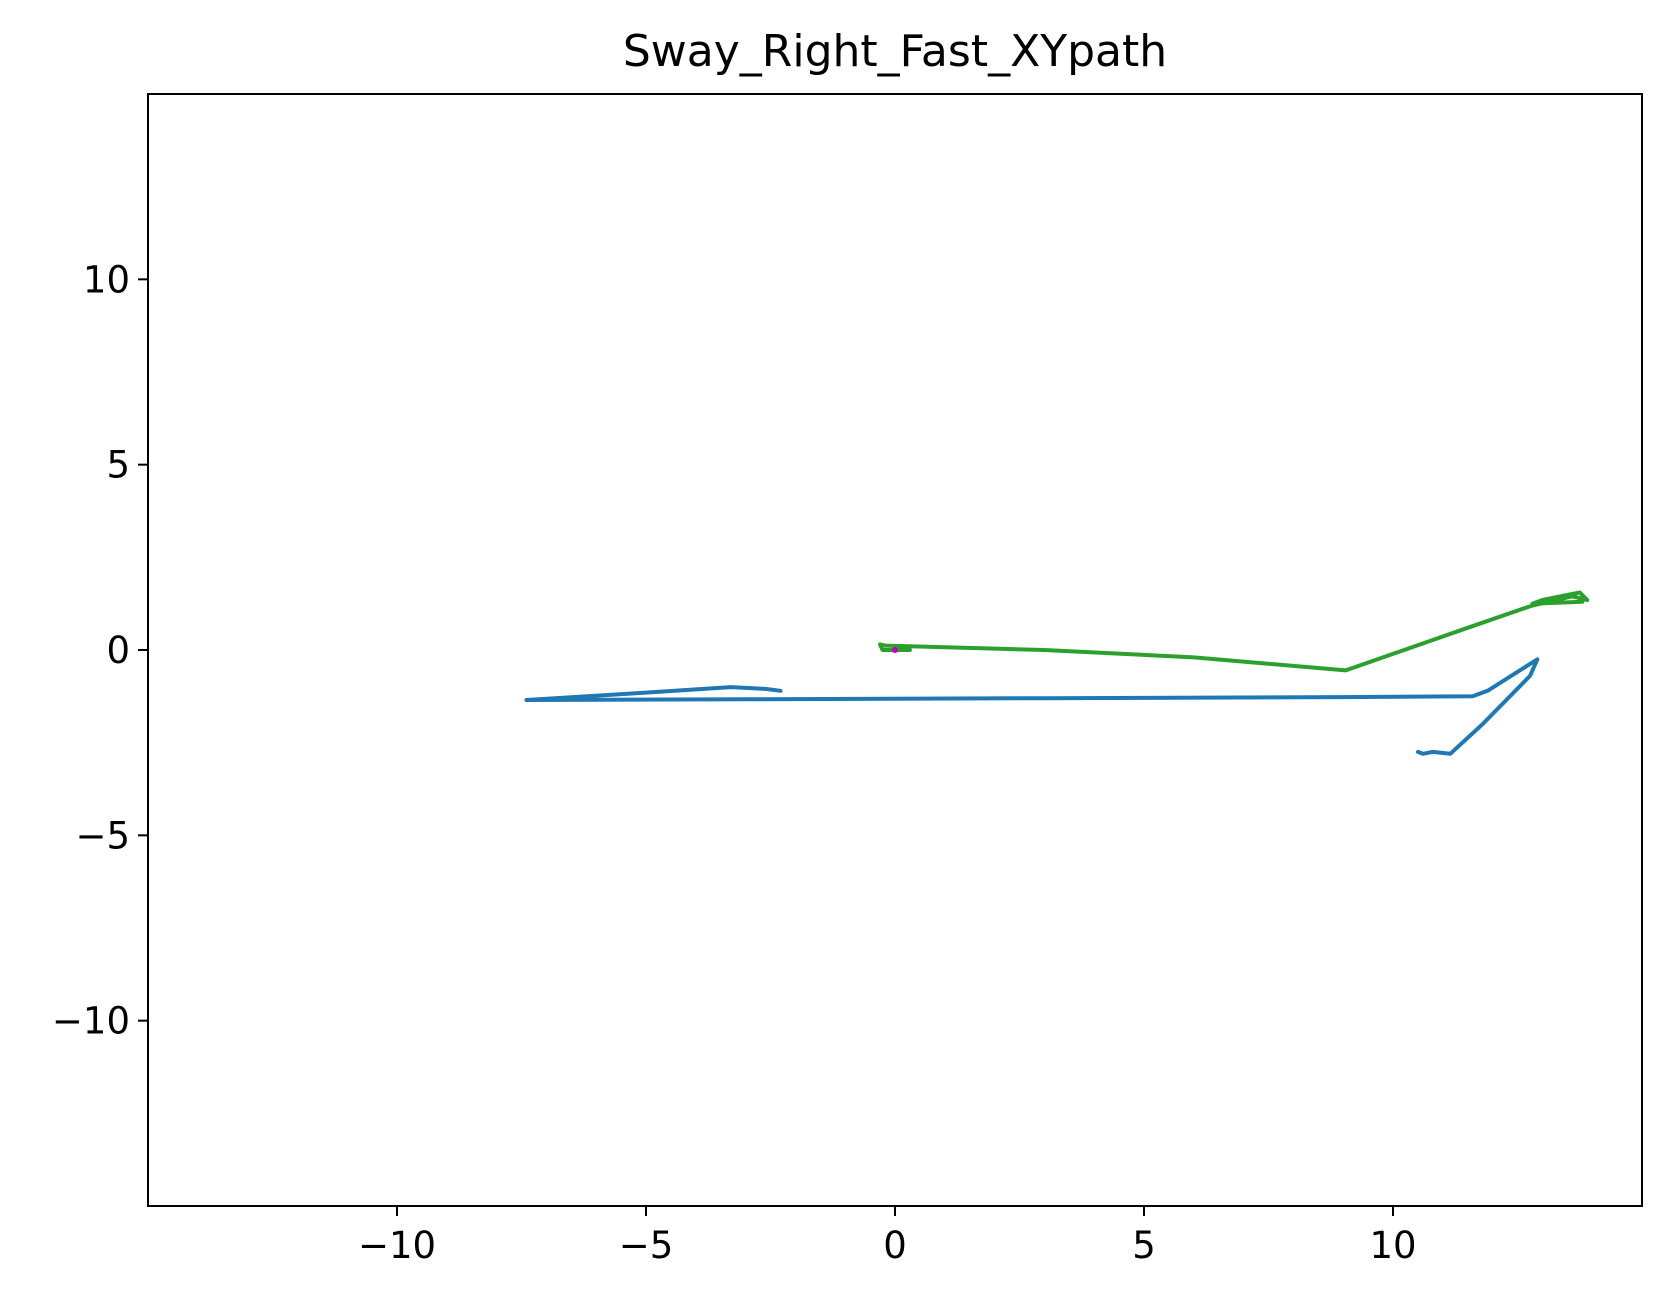 This screenshot has width=1668, height=1302. Describe the element at coordinates (118, 650) in the screenshot. I see `y-tick-label: 0` at that location.